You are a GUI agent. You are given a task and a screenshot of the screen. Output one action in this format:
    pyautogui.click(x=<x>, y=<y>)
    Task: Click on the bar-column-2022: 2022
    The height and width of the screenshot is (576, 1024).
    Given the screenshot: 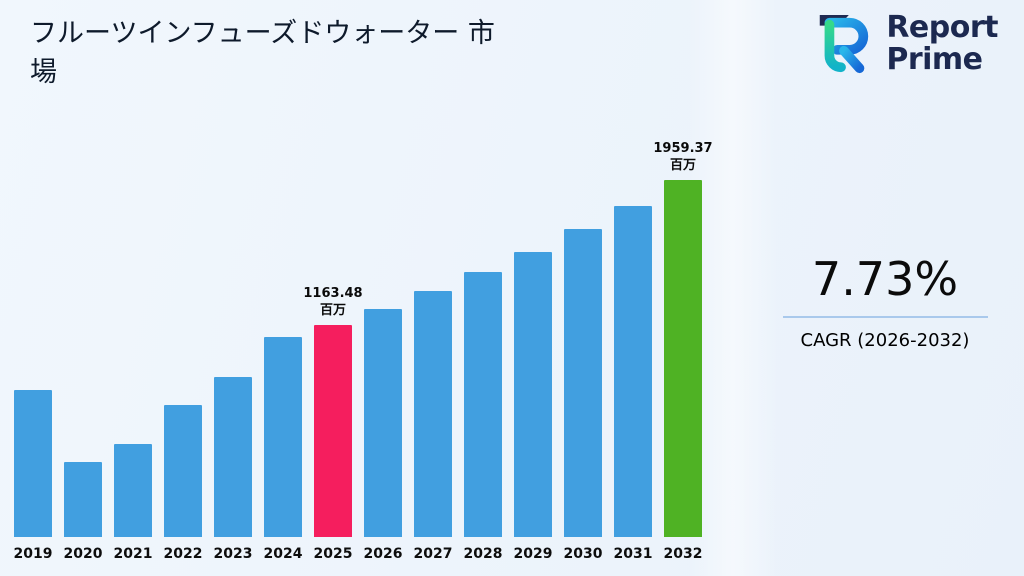 What is the action you would take?
    pyautogui.click(x=183, y=483)
    